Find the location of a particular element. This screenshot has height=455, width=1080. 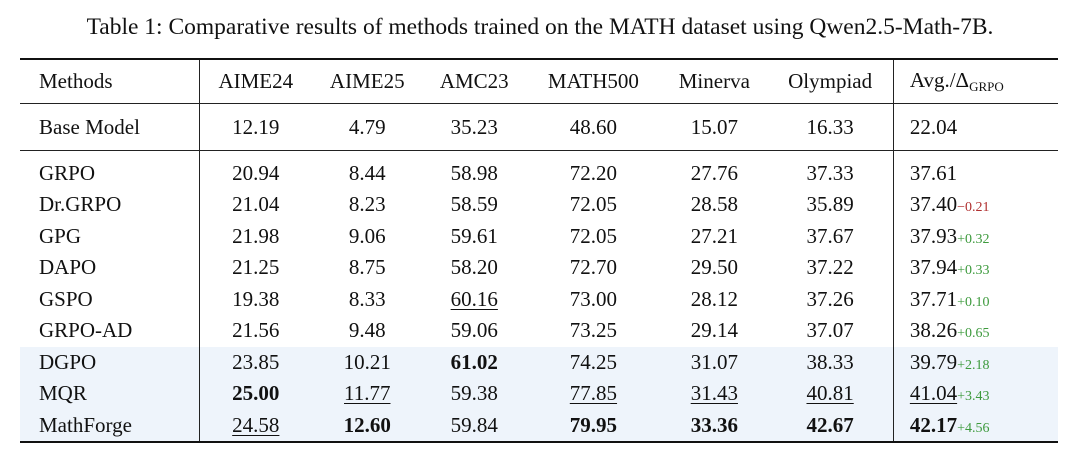

aime25-cell: 8.33 is located at coordinates (367, 298).